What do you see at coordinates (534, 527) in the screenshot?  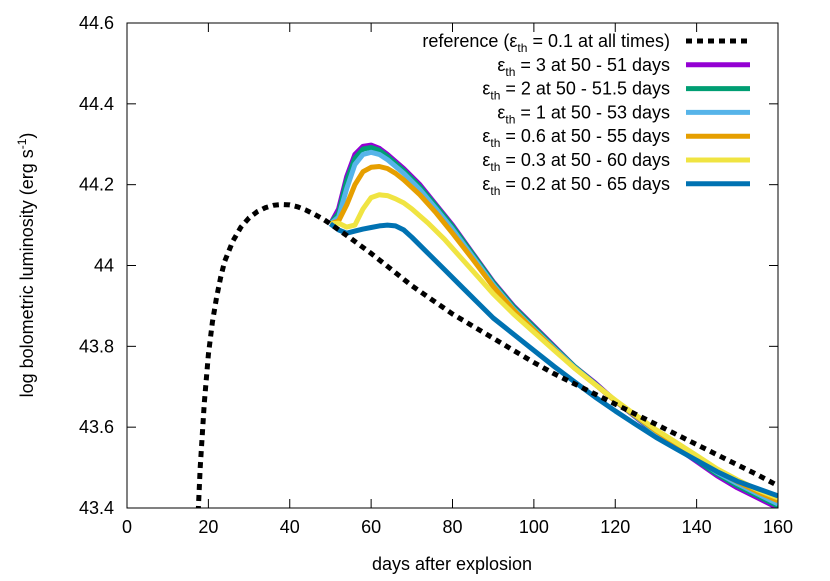 I see `x-tick-label: 100` at bounding box center [534, 527].